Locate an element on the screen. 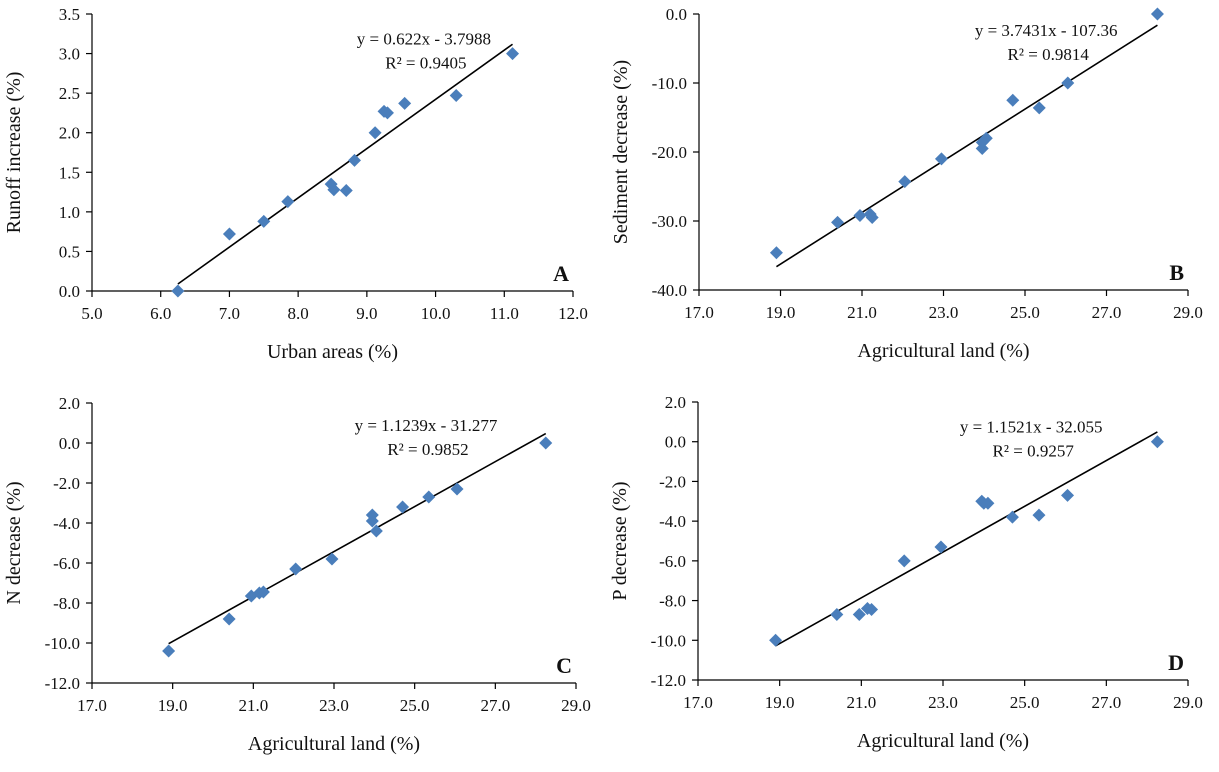 This screenshot has width=1219, height=772. y-tick-label: -8.0 is located at coordinates (672, 601).